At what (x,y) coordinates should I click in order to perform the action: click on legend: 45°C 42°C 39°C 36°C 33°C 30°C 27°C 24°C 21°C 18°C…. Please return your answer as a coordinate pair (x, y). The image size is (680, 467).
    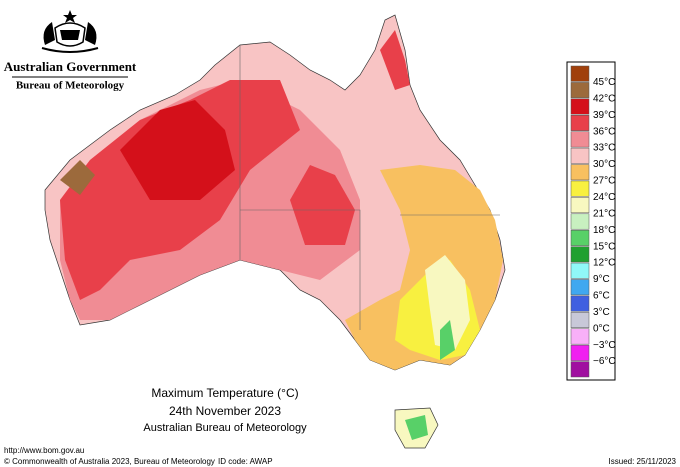
    Looking at the image, I should click on (593, 221).